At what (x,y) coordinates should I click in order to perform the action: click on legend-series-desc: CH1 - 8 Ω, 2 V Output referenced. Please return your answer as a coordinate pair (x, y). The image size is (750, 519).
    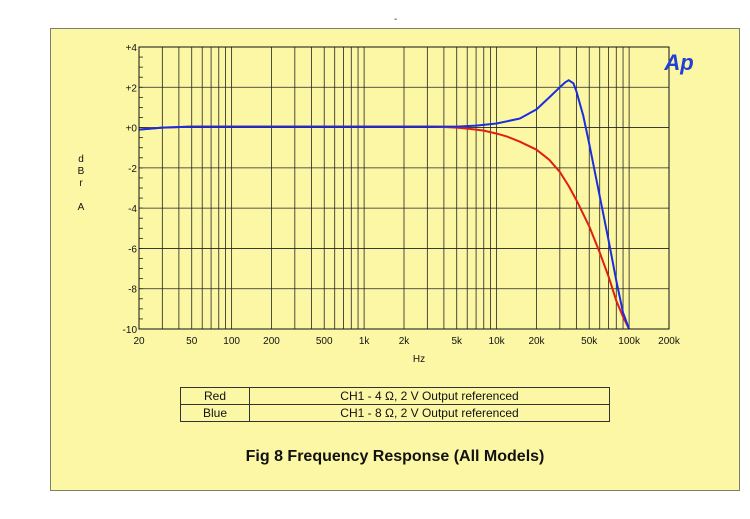
    Looking at the image, I should click on (429, 413).